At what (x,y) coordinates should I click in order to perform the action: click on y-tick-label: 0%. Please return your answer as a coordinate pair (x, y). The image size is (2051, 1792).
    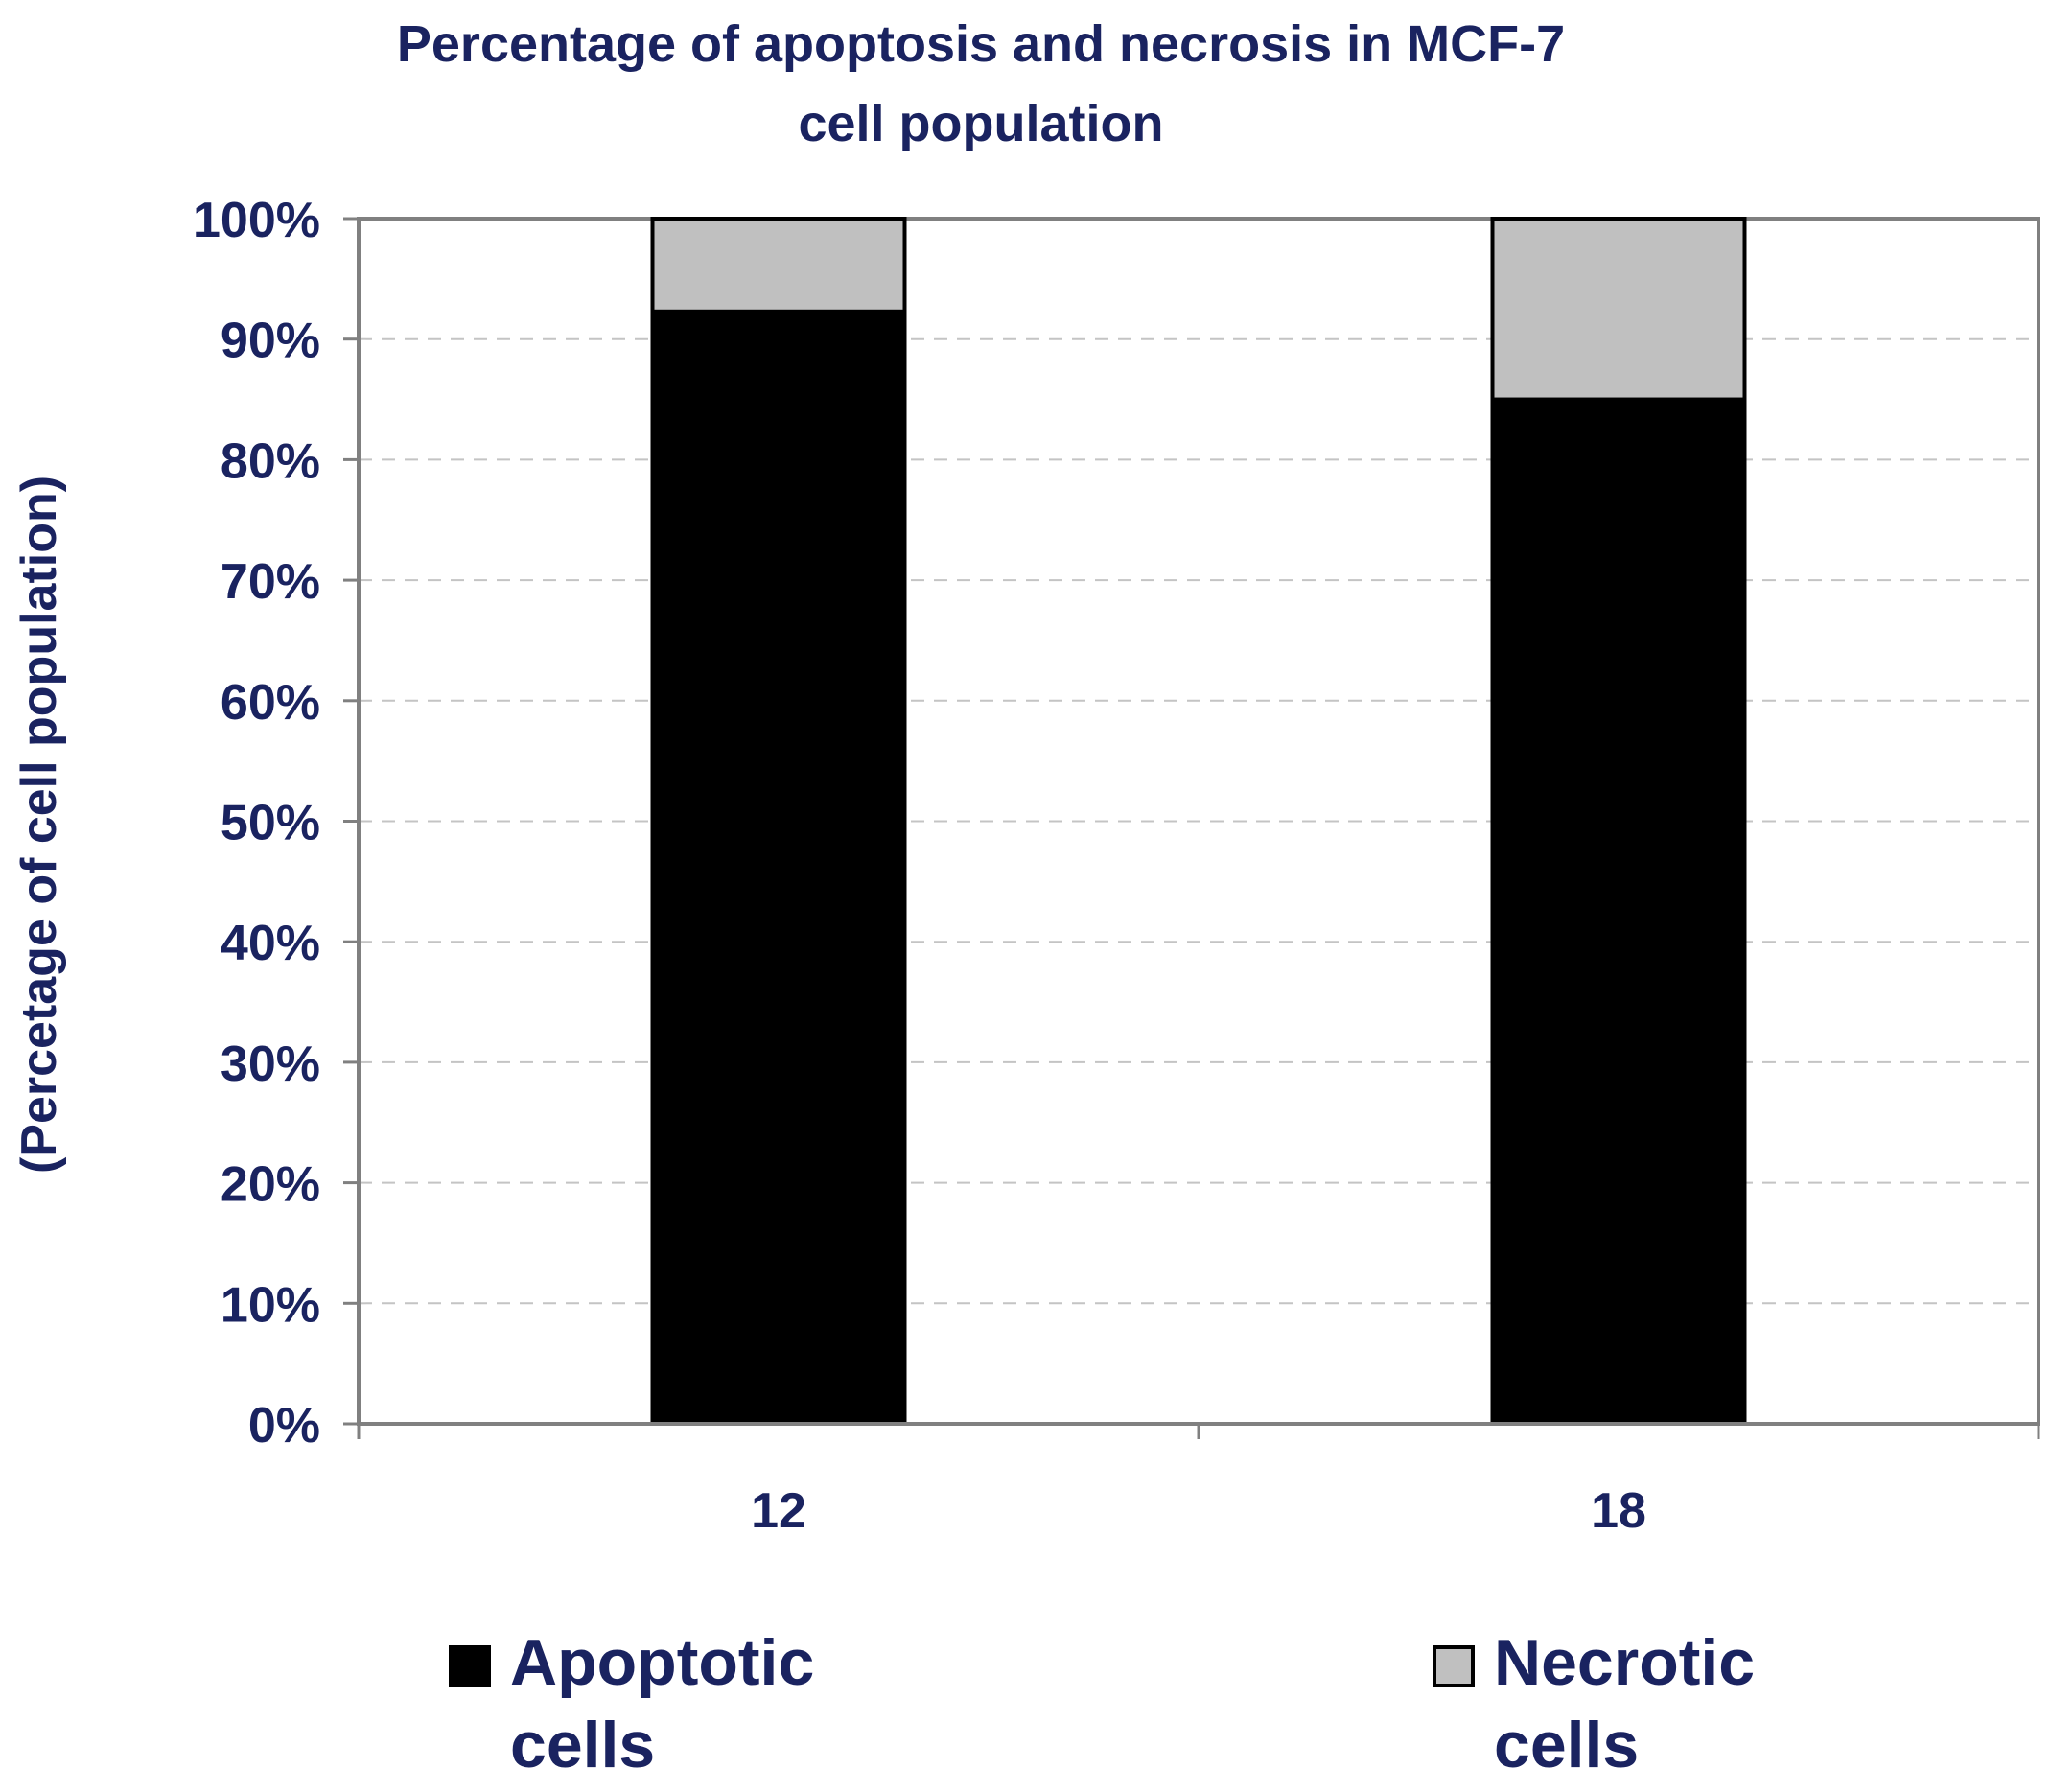
    Looking at the image, I should click on (284, 1426).